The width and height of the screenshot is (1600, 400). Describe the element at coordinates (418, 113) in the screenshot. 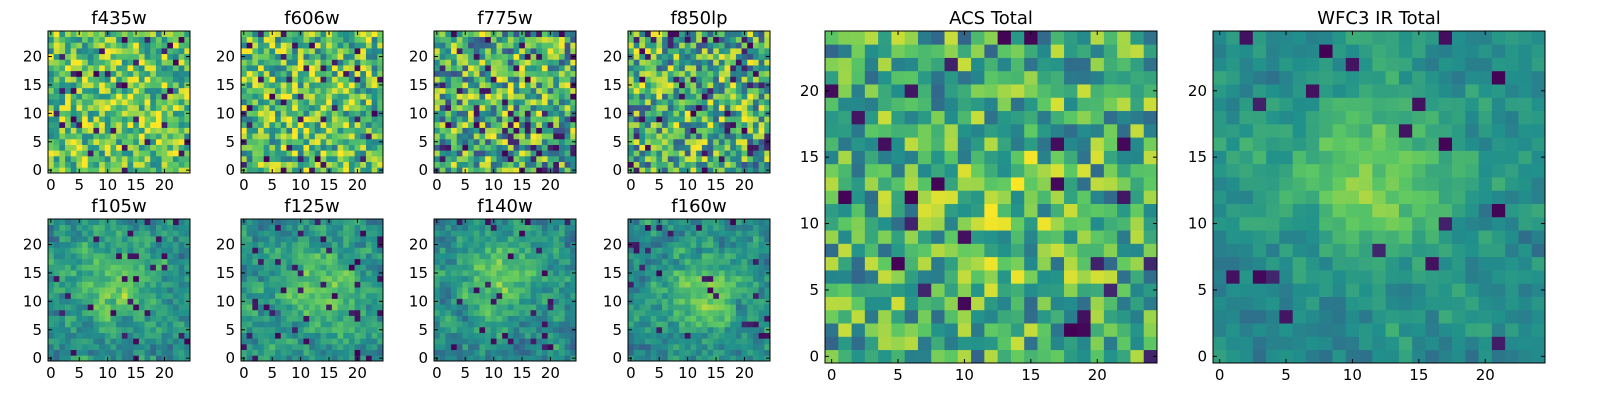

I see `y-tick-label: 10` at that location.